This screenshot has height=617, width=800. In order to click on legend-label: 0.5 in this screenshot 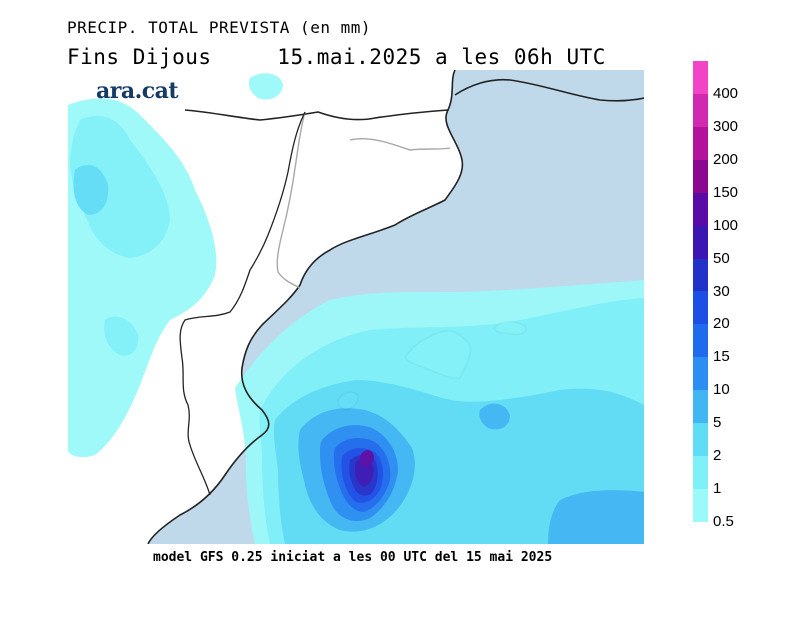, I will do `click(723, 521)`.